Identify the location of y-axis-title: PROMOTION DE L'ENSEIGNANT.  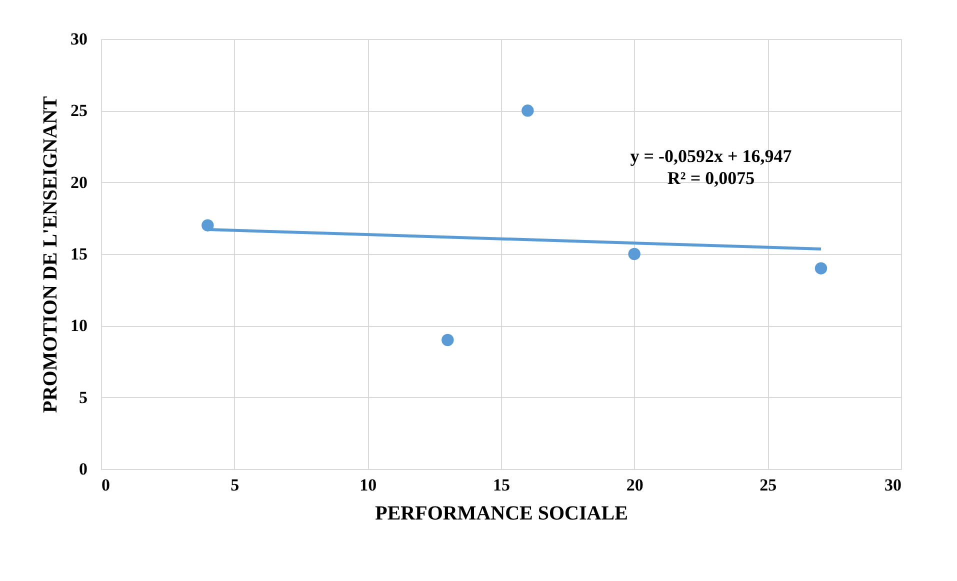
(51, 254).